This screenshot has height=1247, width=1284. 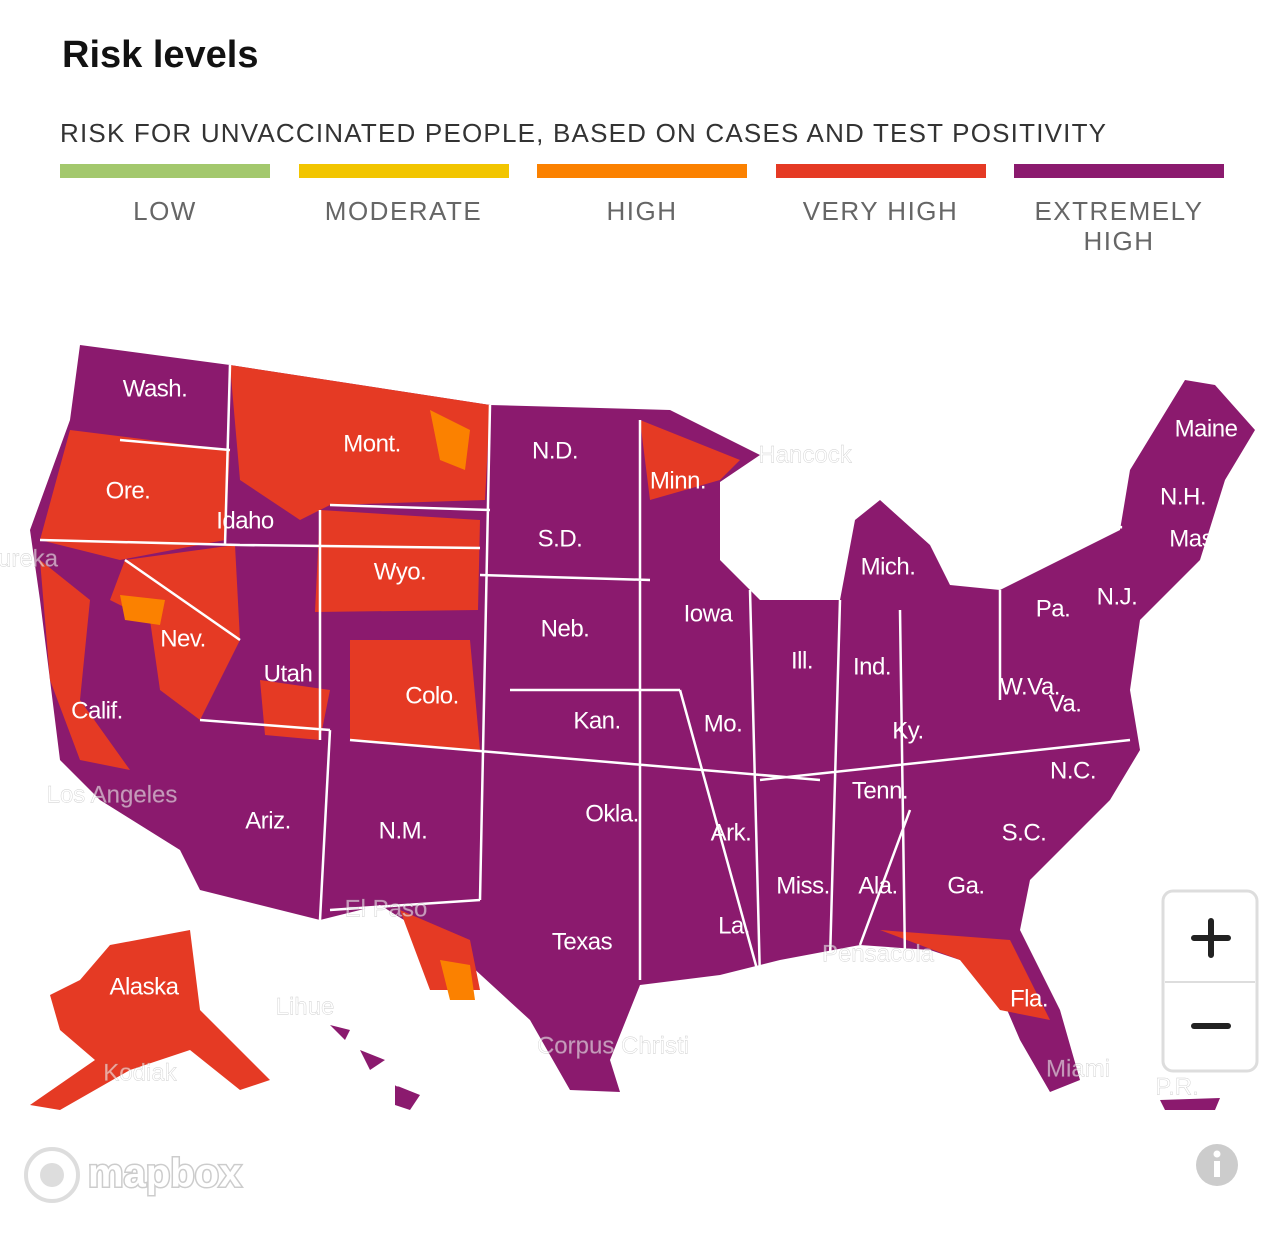 I want to click on state-label: Mo., so click(x=723, y=723).